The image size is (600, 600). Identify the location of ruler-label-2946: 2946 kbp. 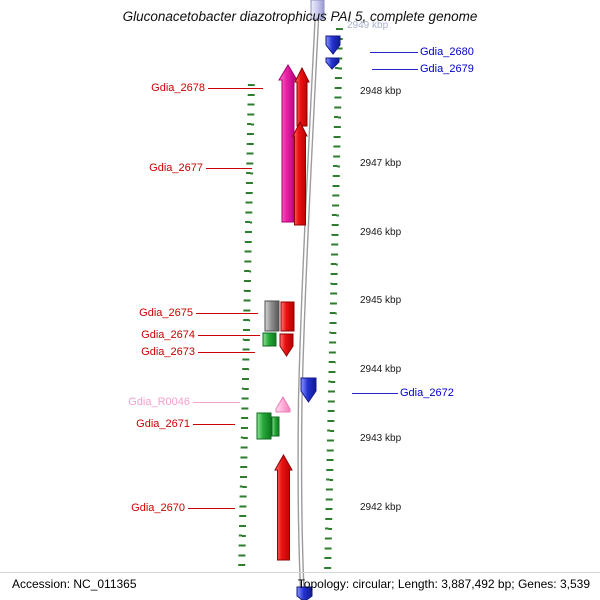
(381, 232).